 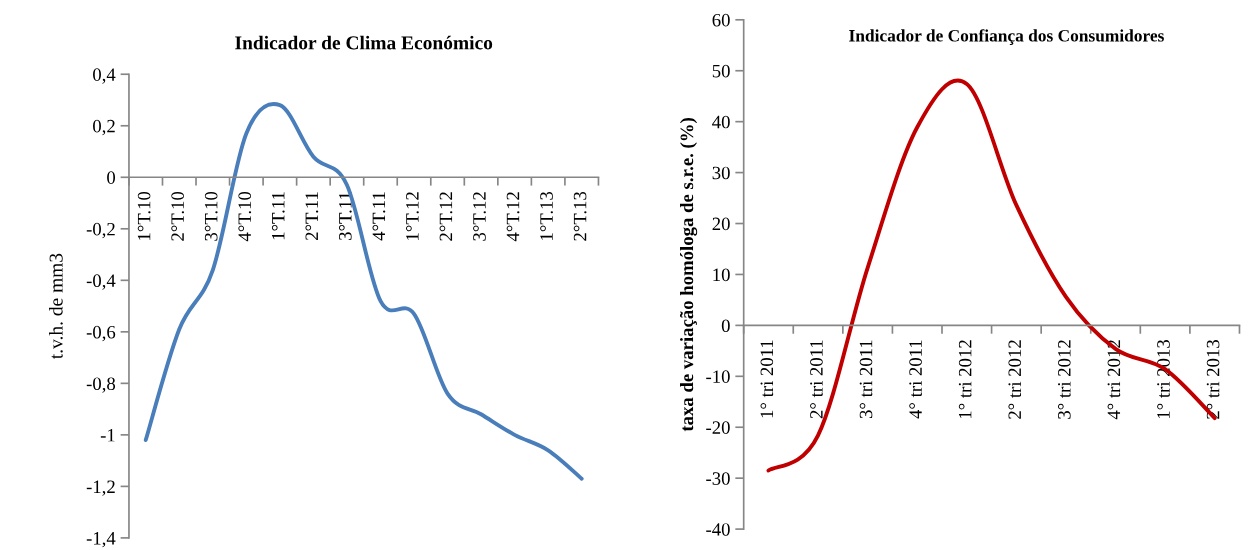 What do you see at coordinates (101, 333) in the screenshot?
I see `y-tick-label: -0,6` at bounding box center [101, 333].